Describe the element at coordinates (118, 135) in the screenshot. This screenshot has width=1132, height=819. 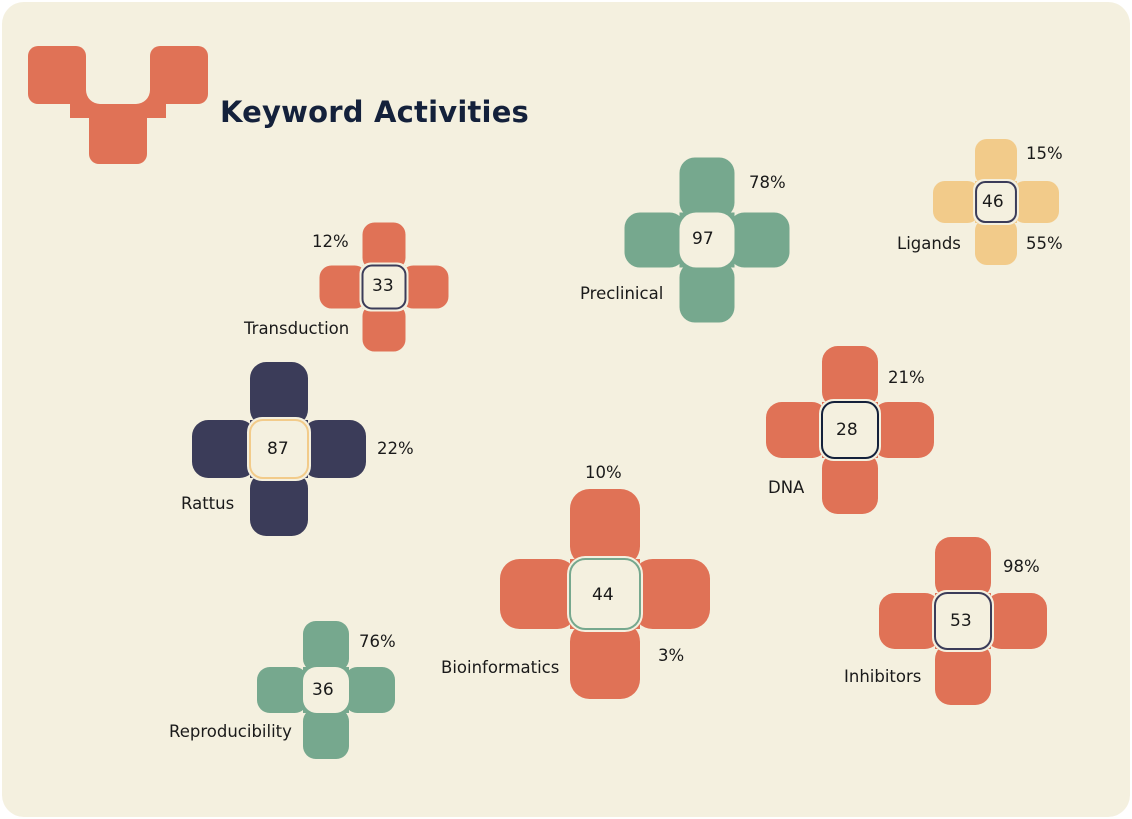
I see `logo-block-bottom` at that location.